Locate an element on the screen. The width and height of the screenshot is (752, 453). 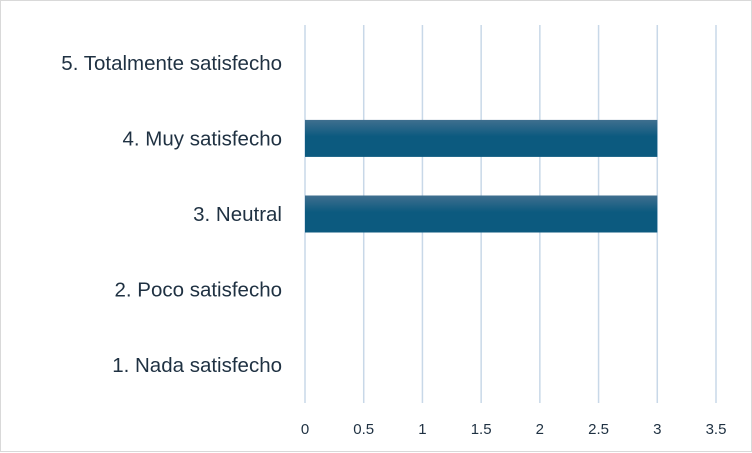
x-tick-label: 3.5 is located at coordinates (716, 429).